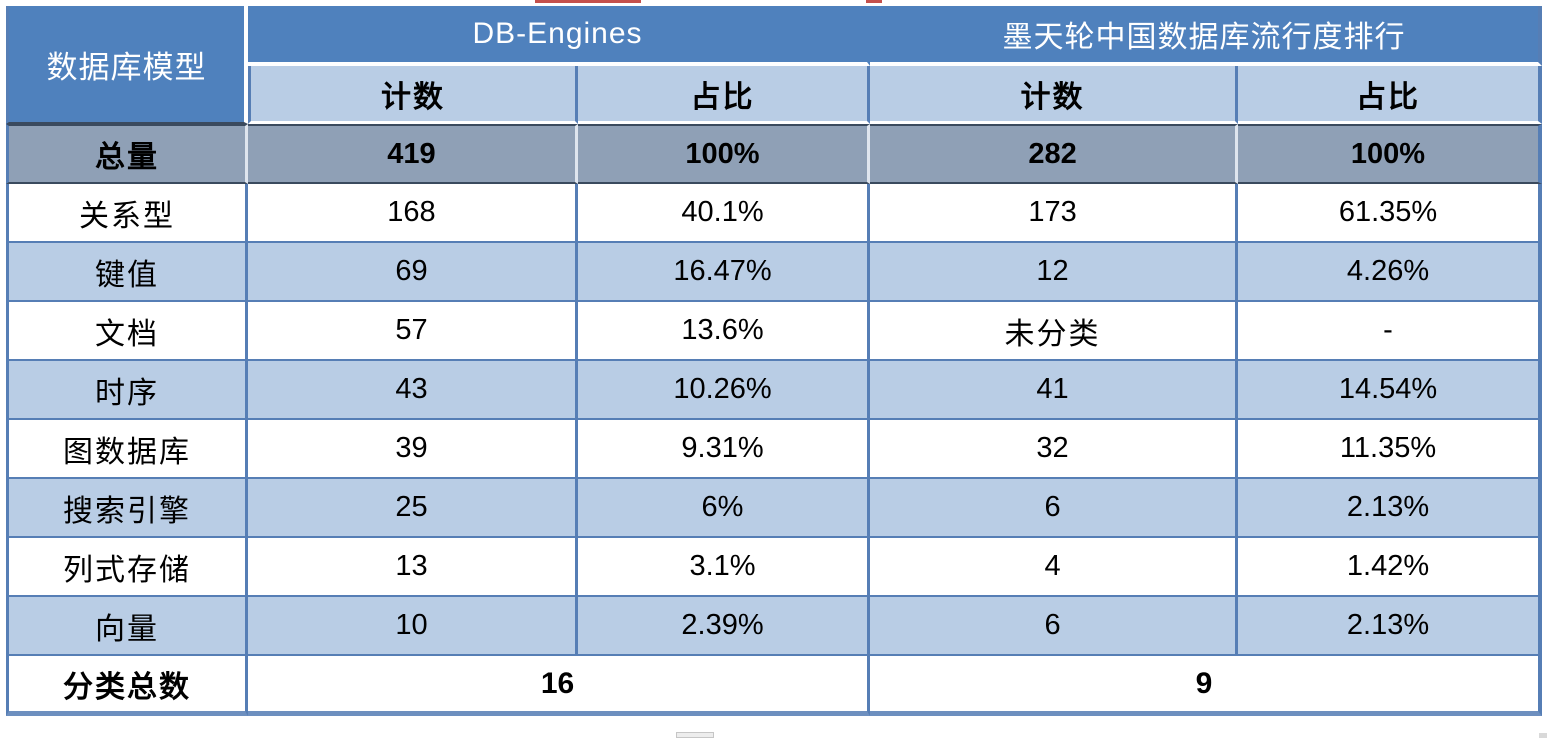 The width and height of the screenshot is (1547, 738). What do you see at coordinates (1390, 567) in the screenshot?
I see `cell-value: 1.42%` at bounding box center [1390, 567].